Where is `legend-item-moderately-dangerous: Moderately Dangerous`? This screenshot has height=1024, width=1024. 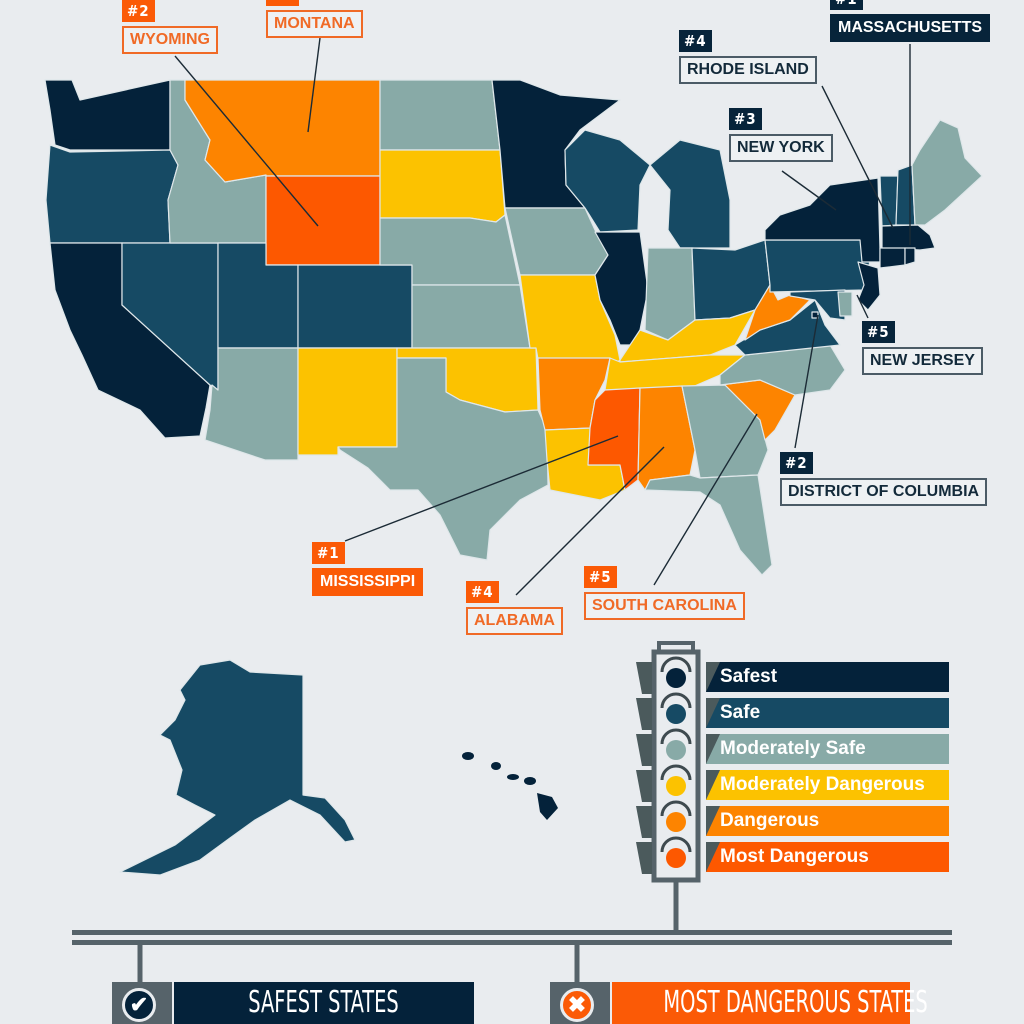 legend-item-moderately-dangerous: Moderately Dangerous is located at coordinates (827, 785).